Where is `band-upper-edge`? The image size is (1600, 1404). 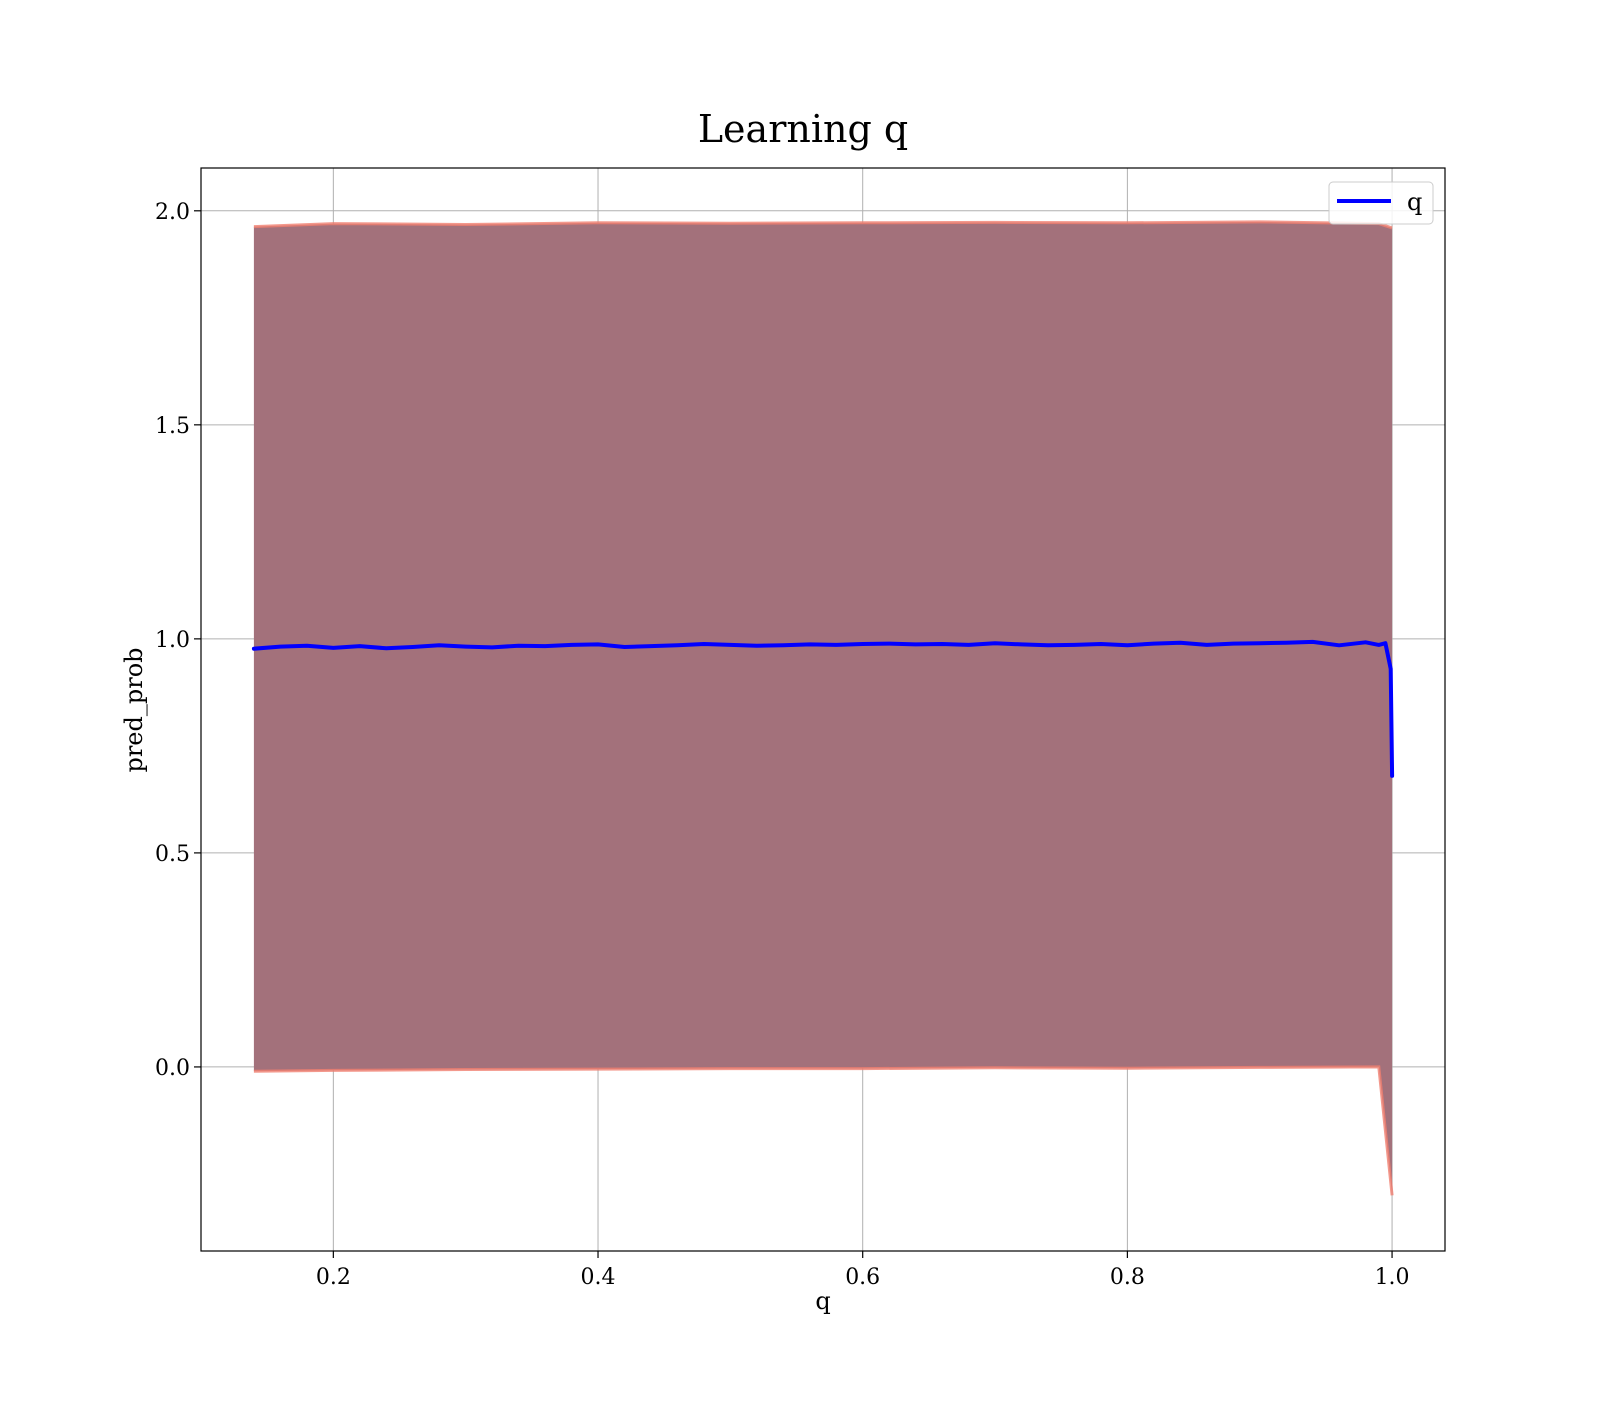 band-upper-edge is located at coordinates (823, 225).